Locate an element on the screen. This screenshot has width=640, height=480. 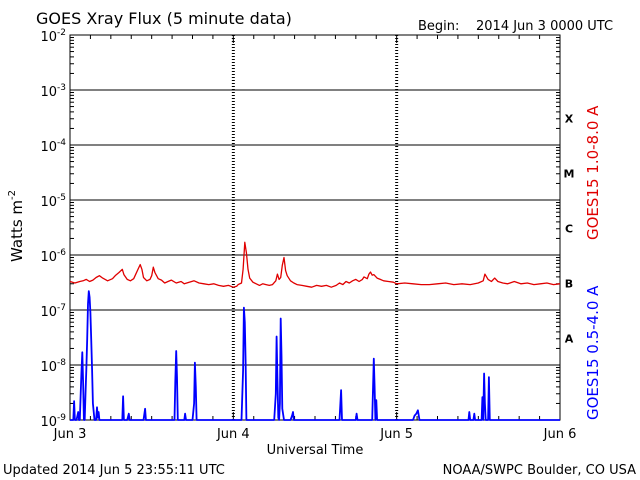
y-tick-exp: -9 is located at coordinates (61, 418).